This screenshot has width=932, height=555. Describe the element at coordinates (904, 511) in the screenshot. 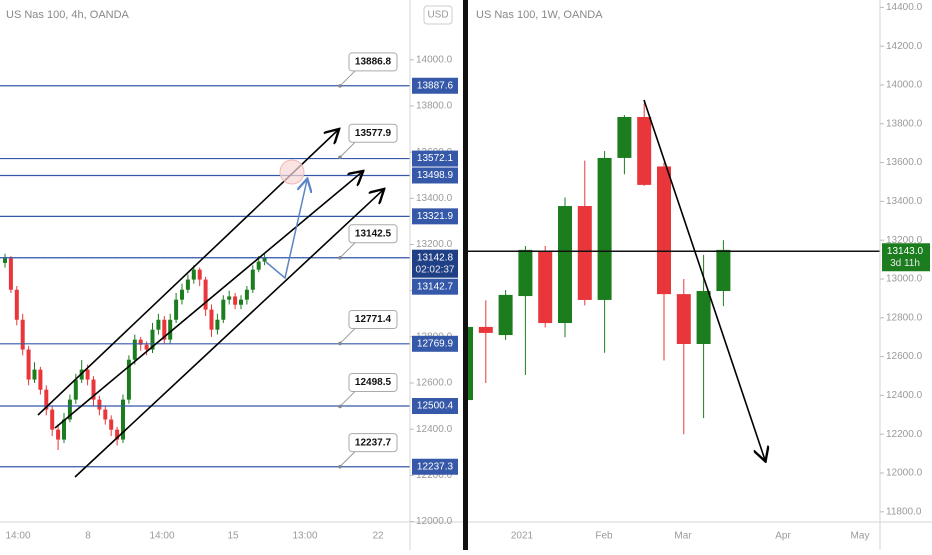

I see `y-tick-label: 11800.0` at that location.